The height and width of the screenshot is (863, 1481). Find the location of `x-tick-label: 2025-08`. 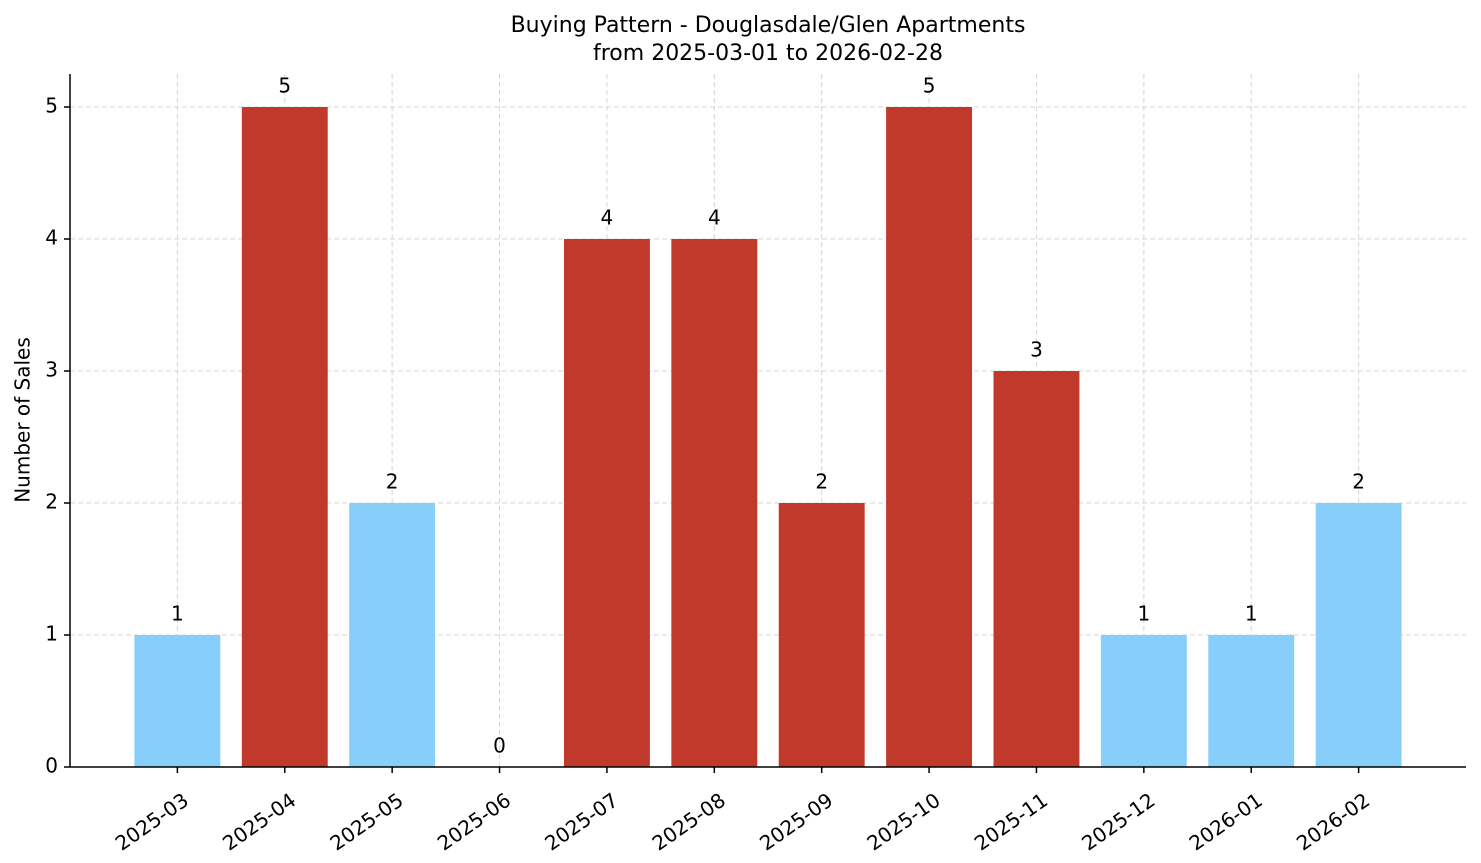

x-tick-label: 2025-08 is located at coordinates (689, 822).